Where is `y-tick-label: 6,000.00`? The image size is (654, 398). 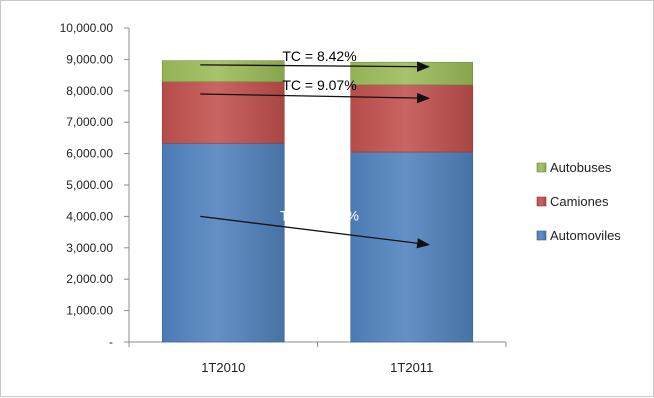
y-tick-label: 6,000.00 is located at coordinates (89, 154).